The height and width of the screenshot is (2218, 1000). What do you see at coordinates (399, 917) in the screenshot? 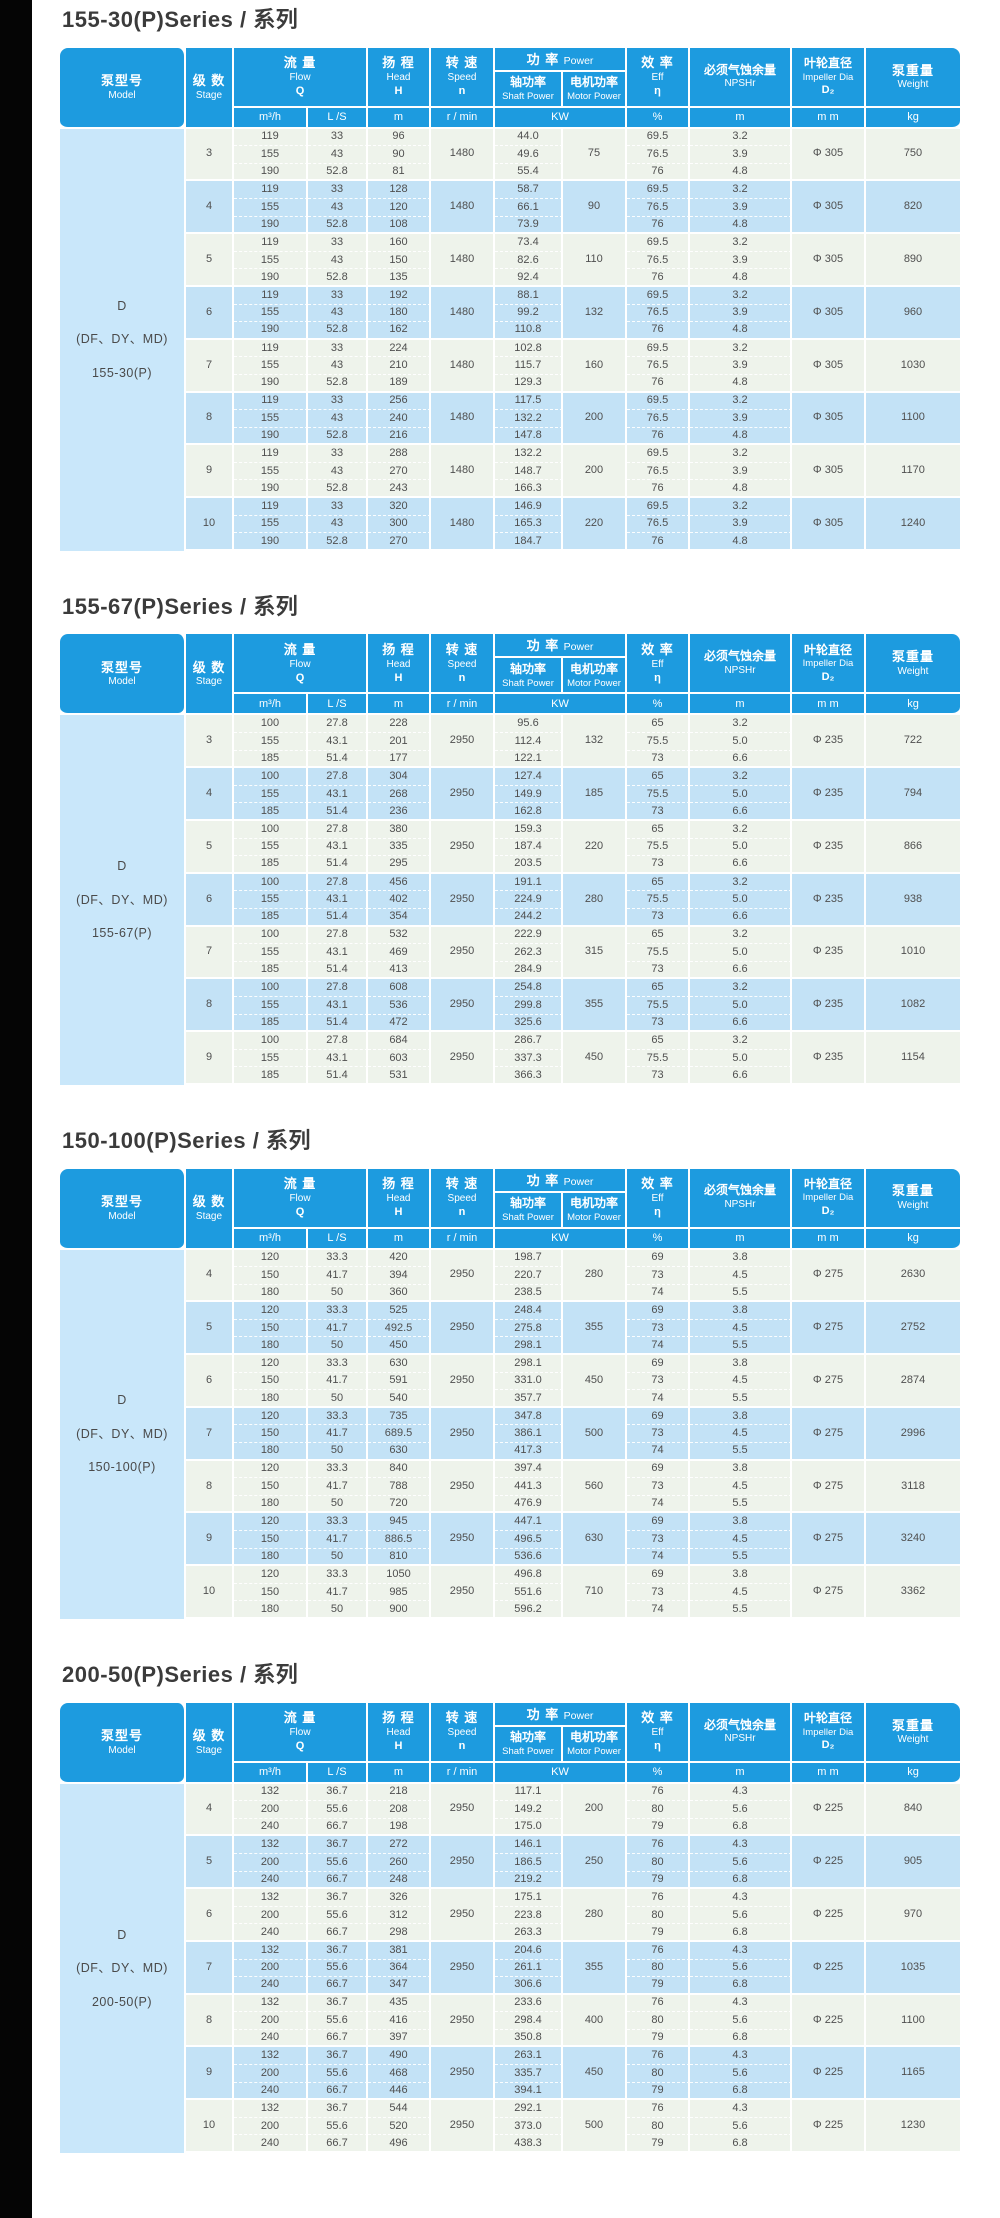
I see `head-cell: 354` at bounding box center [399, 917].